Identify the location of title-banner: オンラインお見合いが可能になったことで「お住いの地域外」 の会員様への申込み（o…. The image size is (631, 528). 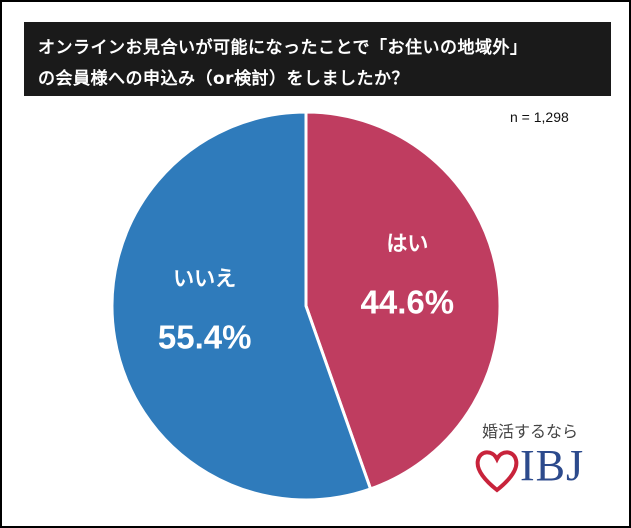
(317, 59).